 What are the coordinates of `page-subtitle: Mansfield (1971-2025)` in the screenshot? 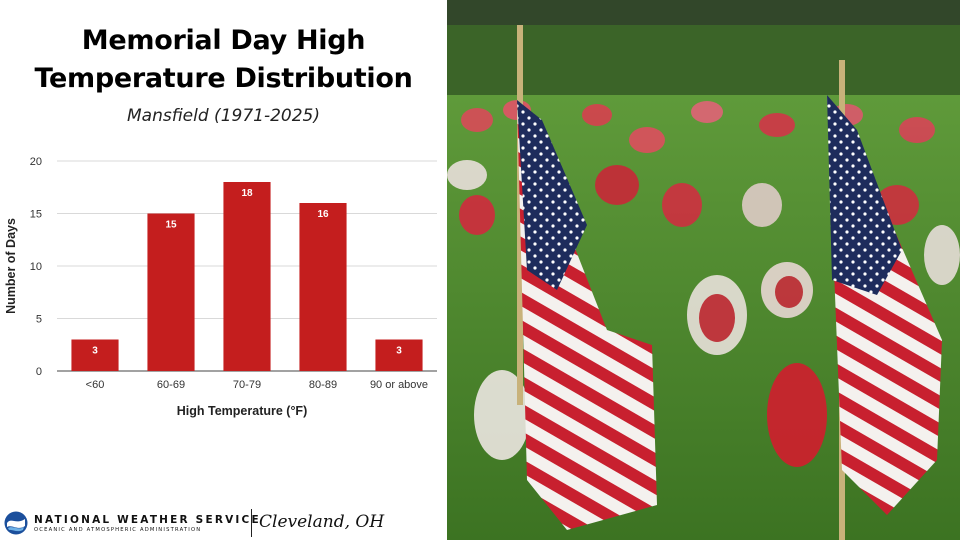 It's located at (223, 116).